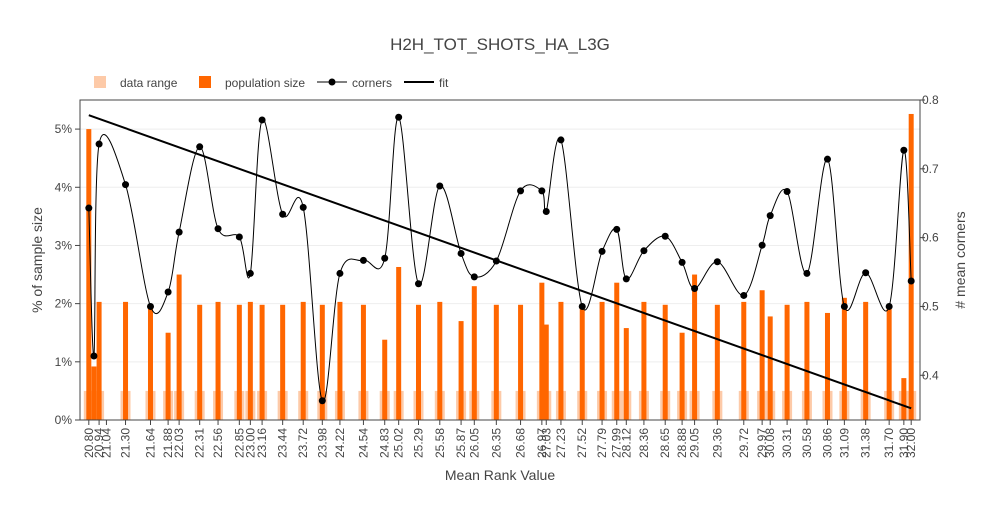 This screenshot has width=1000, height=505. Describe the element at coordinates (262, 443) in the screenshot. I see `x-tick-label: 23.16` at that location.